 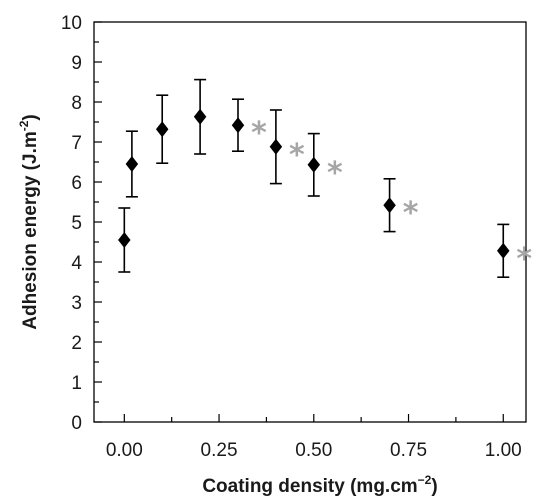 I want to click on y-tick-label: 9, so click(x=76, y=63).